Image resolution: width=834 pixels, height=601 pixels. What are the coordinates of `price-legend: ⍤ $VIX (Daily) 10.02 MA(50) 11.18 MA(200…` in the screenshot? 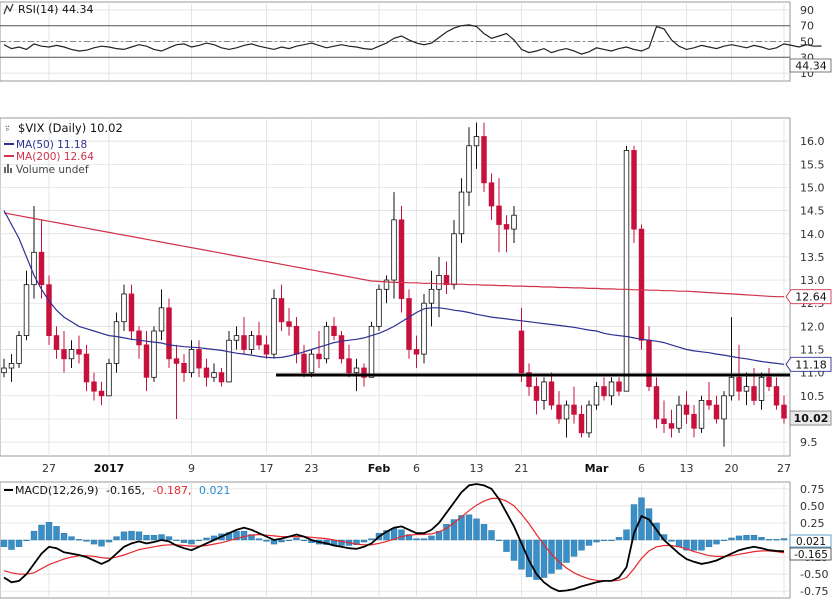 It's located at (63, 148).